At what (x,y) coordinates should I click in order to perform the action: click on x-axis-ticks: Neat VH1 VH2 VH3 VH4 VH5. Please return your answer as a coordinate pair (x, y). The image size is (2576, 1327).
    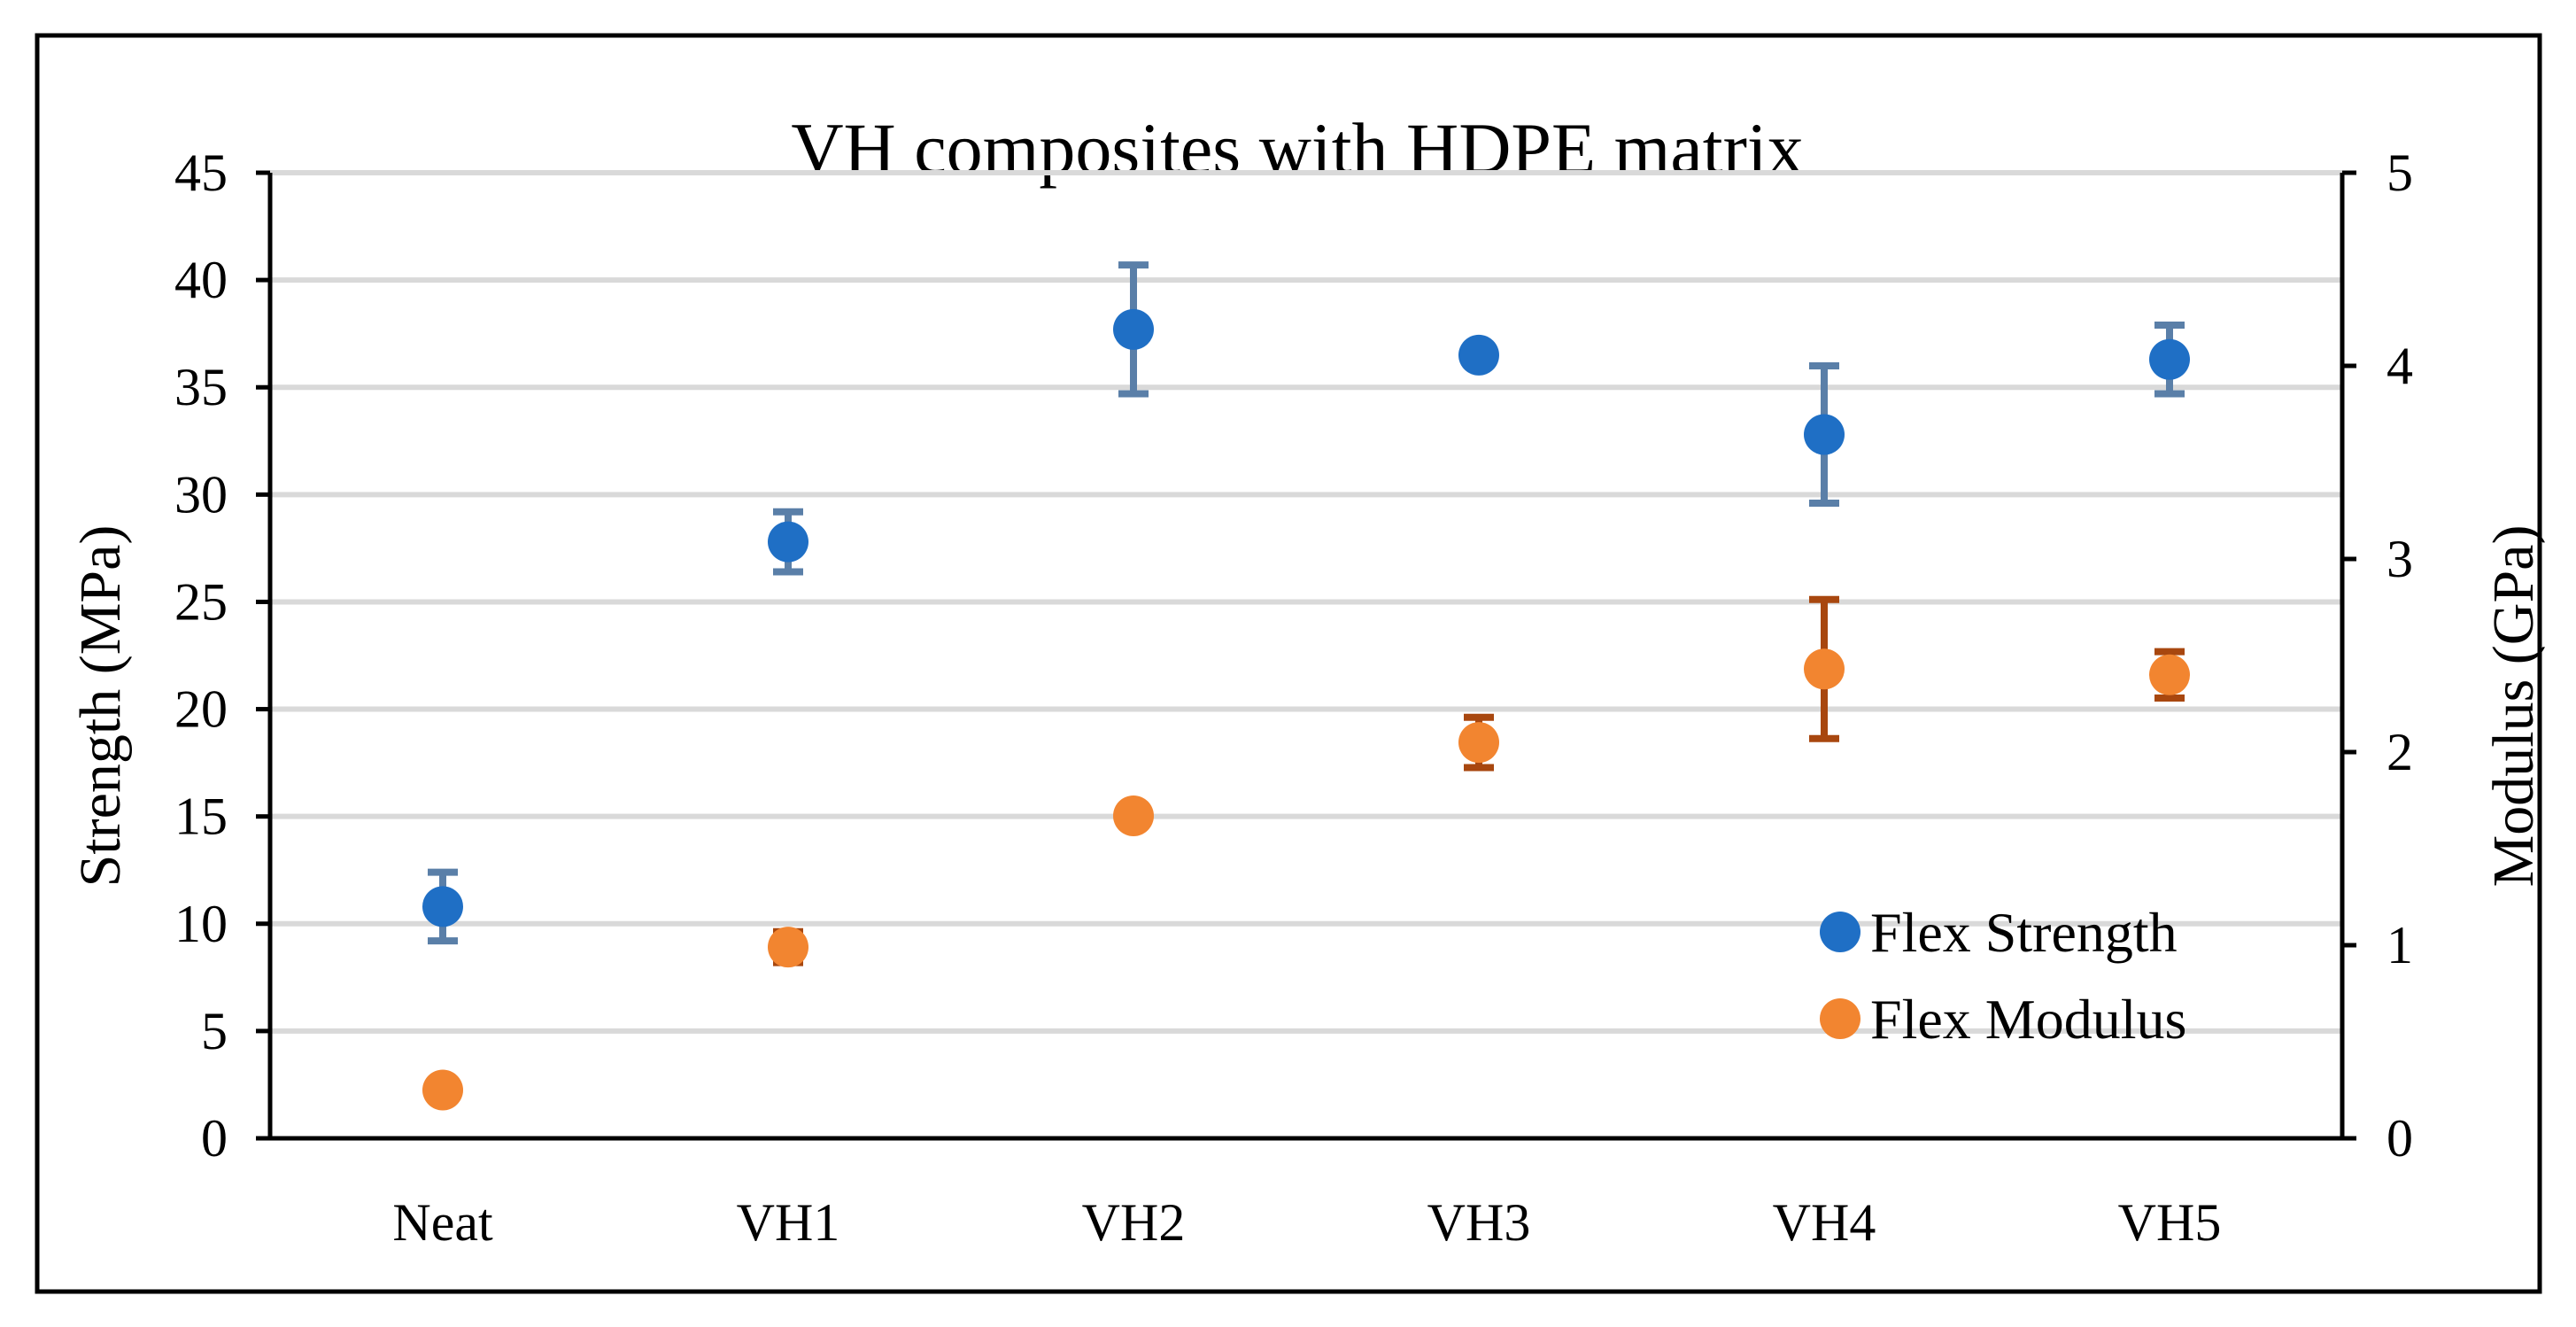
    Looking at the image, I should click on (1306, 1222).